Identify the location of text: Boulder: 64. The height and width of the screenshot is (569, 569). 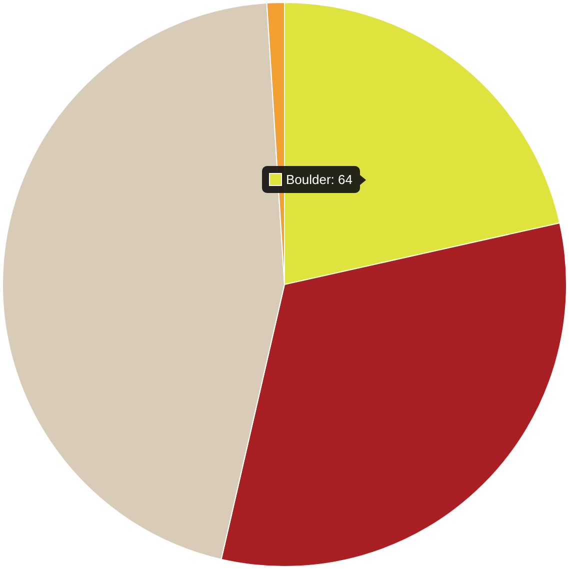
(319, 179).